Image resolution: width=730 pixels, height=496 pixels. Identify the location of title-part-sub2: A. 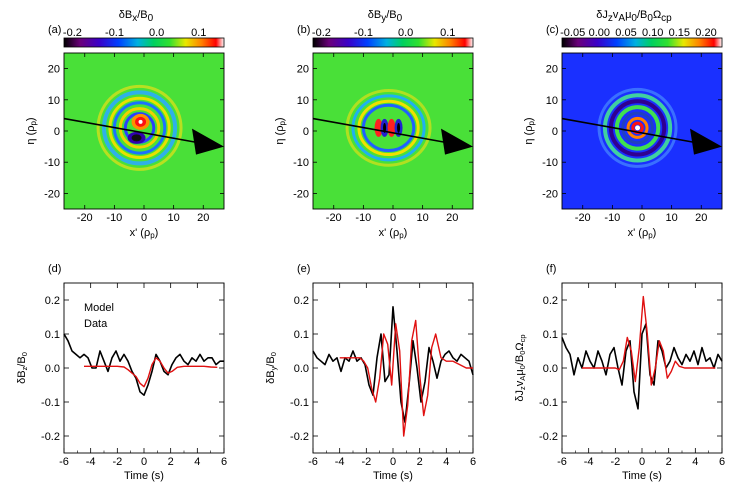
(621, 18).